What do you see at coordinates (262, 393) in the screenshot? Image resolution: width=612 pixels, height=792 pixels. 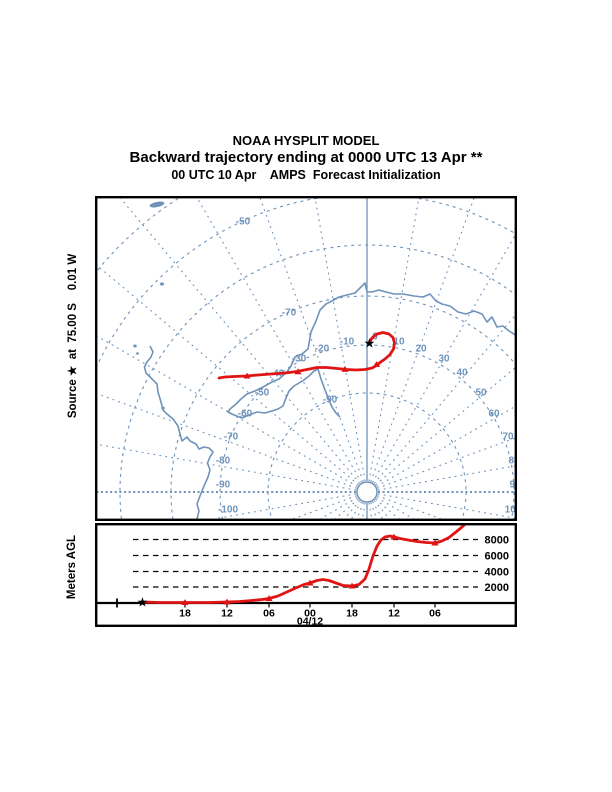 I see `longitude-grid-label: -50` at bounding box center [262, 393].